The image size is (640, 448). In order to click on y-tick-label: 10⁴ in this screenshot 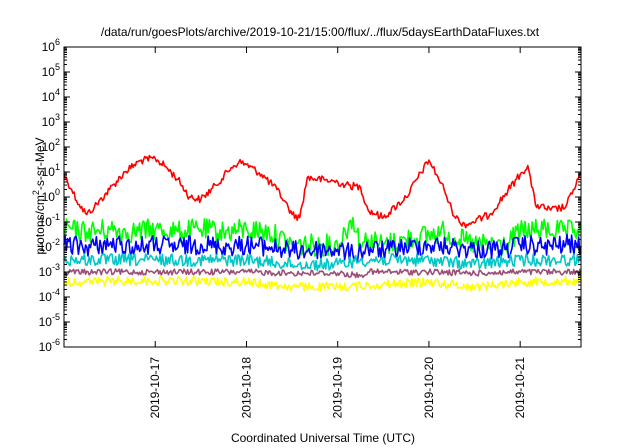, I will do `click(51, 95)`.